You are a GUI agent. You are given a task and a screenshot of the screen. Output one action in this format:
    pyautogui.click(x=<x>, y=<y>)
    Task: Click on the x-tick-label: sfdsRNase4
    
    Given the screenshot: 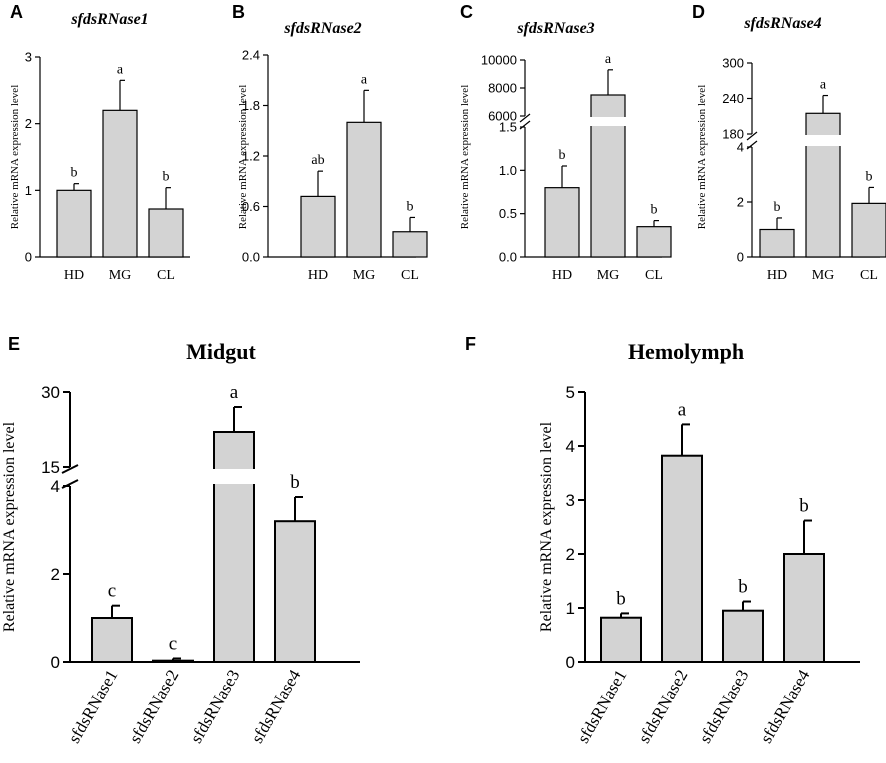 What is the action you would take?
    pyautogui.click(x=784, y=706)
    